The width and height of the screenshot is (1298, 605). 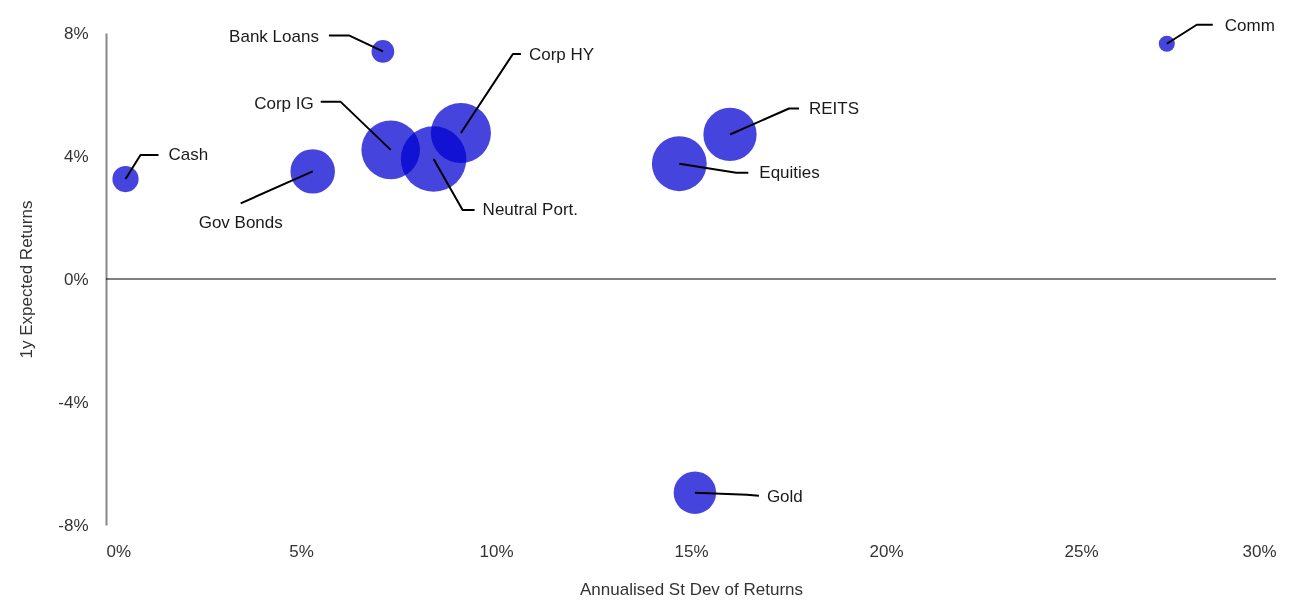 What do you see at coordinates (530, 210) in the screenshot?
I see `annotation: Neutral Port.` at bounding box center [530, 210].